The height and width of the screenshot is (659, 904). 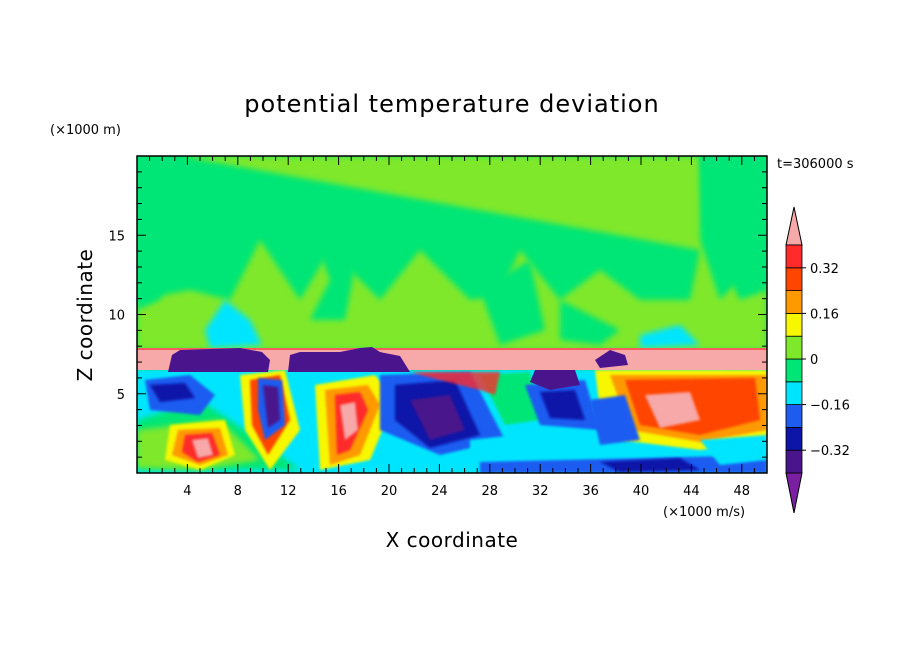 What do you see at coordinates (540, 446) in the screenshot?
I see `cyan-swirl-x28` at bounding box center [540, 446].